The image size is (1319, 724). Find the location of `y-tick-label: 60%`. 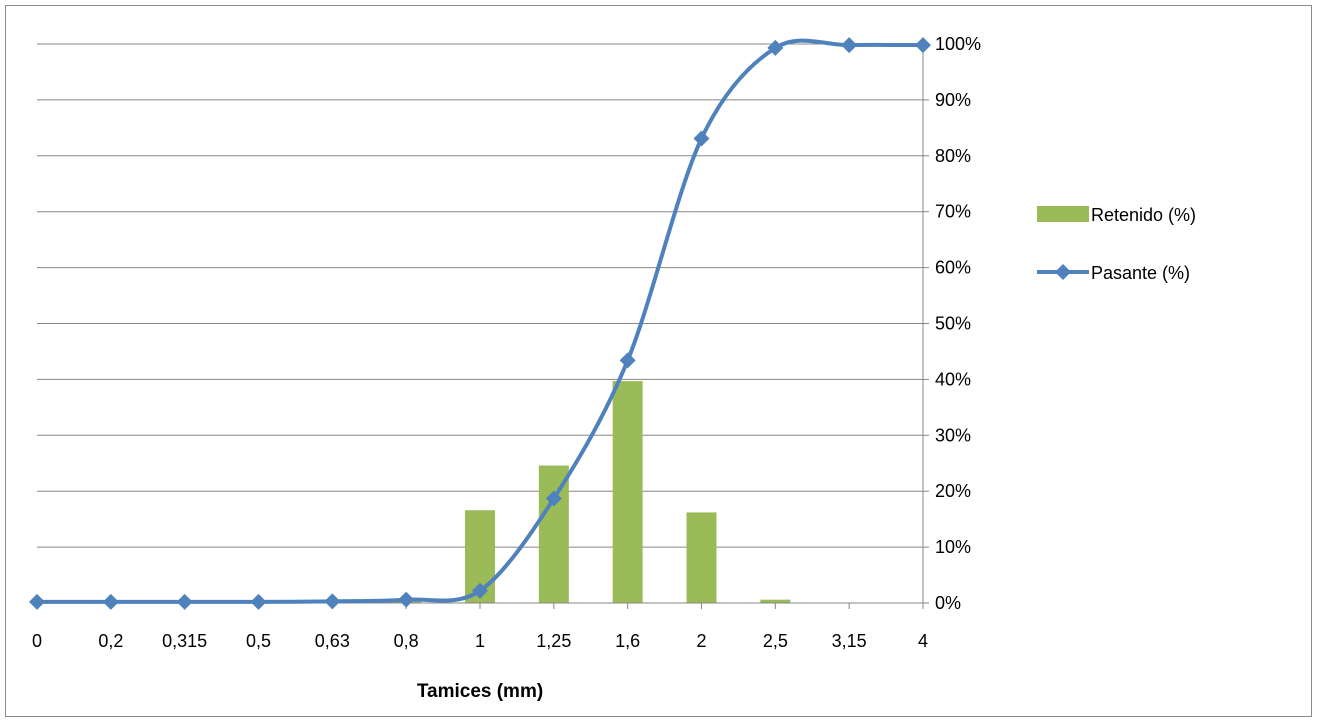

y-tick-label: 60% is located at coordinates (953, 268).